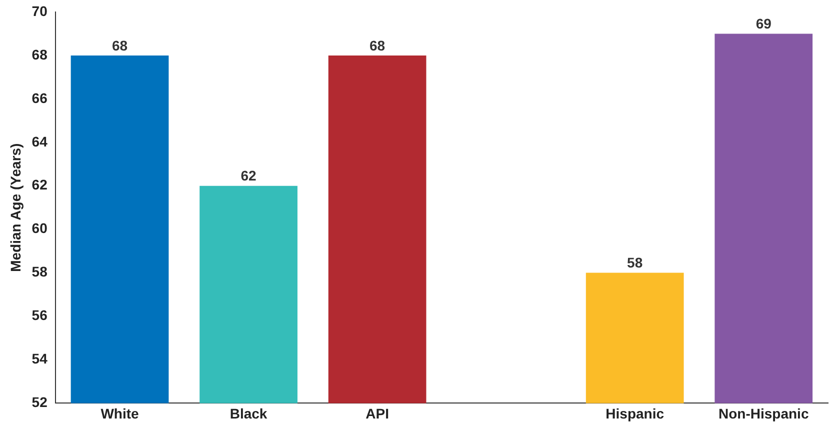 The height and width of the screenshot is (430, 832). Describe the element at coordinates (120, 413) in the screenshot. I see `x-tick-label: White` at that location.